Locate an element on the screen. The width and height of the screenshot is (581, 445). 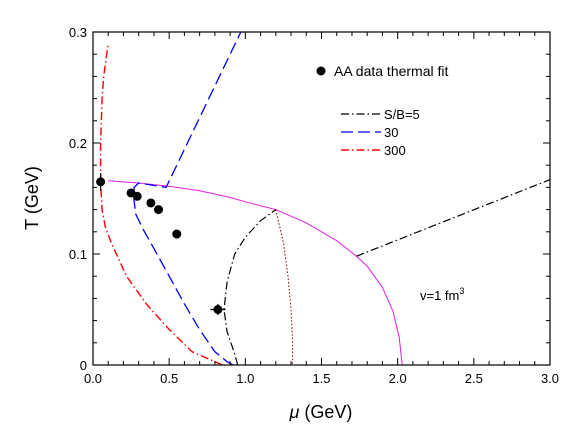
x-tick-label-0: 0.0 is located at coordinates (93, 378).